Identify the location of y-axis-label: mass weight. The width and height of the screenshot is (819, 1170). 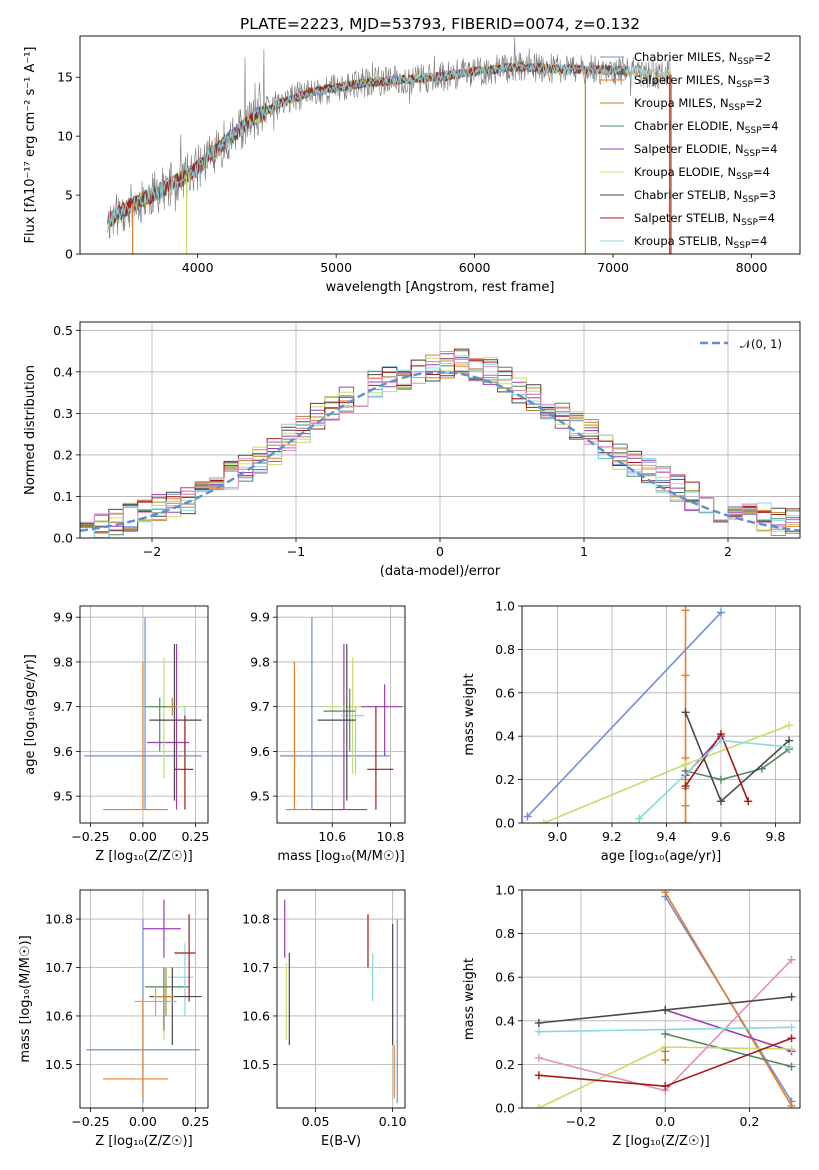
(469, 714).